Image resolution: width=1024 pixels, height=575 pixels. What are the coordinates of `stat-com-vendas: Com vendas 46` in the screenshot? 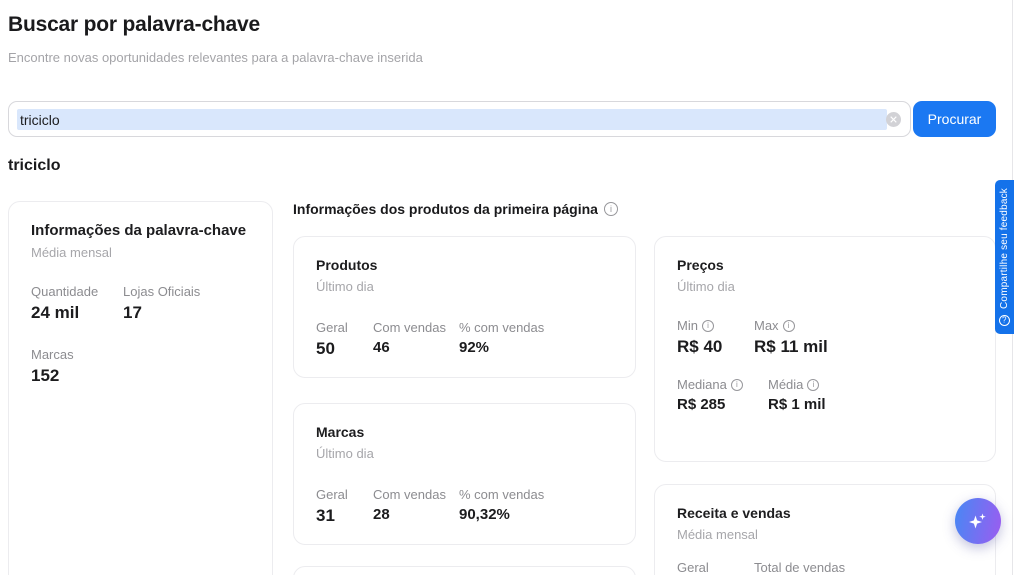 It's located at (416, 339).